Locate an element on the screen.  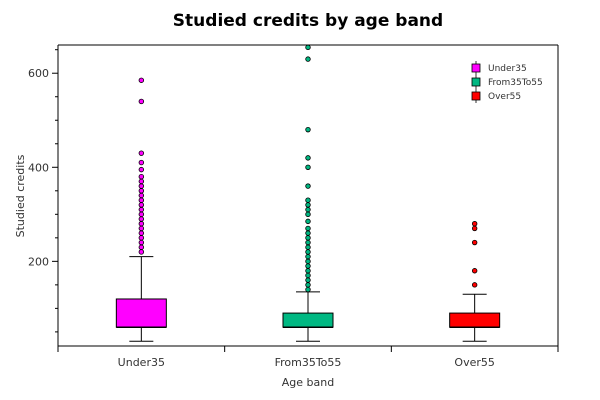
legend-item: Over55 is located at coordinates (496, 96).